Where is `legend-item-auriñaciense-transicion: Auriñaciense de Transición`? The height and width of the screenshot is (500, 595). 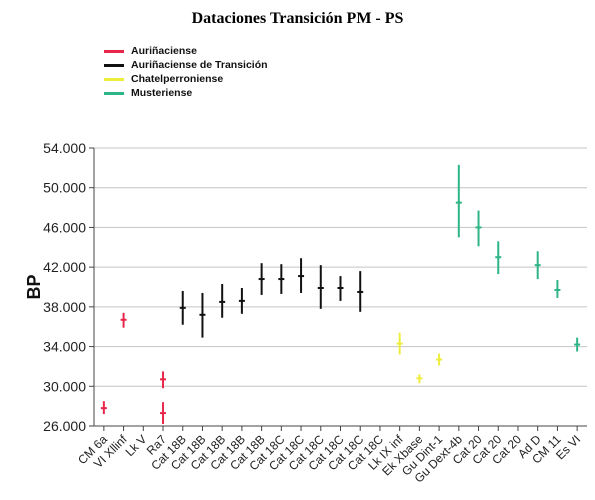 legend-item-auriñaciense-transicion: Auriñaciense de Transición is located at coordinates (186, 65).